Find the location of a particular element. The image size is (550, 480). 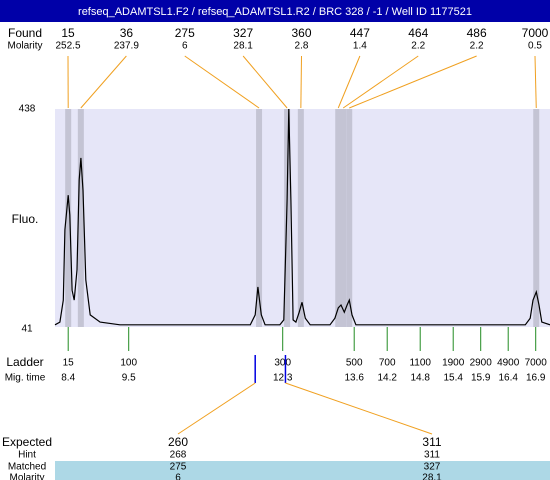

peak-molarity: 6 is located at coordinates (185, 46).